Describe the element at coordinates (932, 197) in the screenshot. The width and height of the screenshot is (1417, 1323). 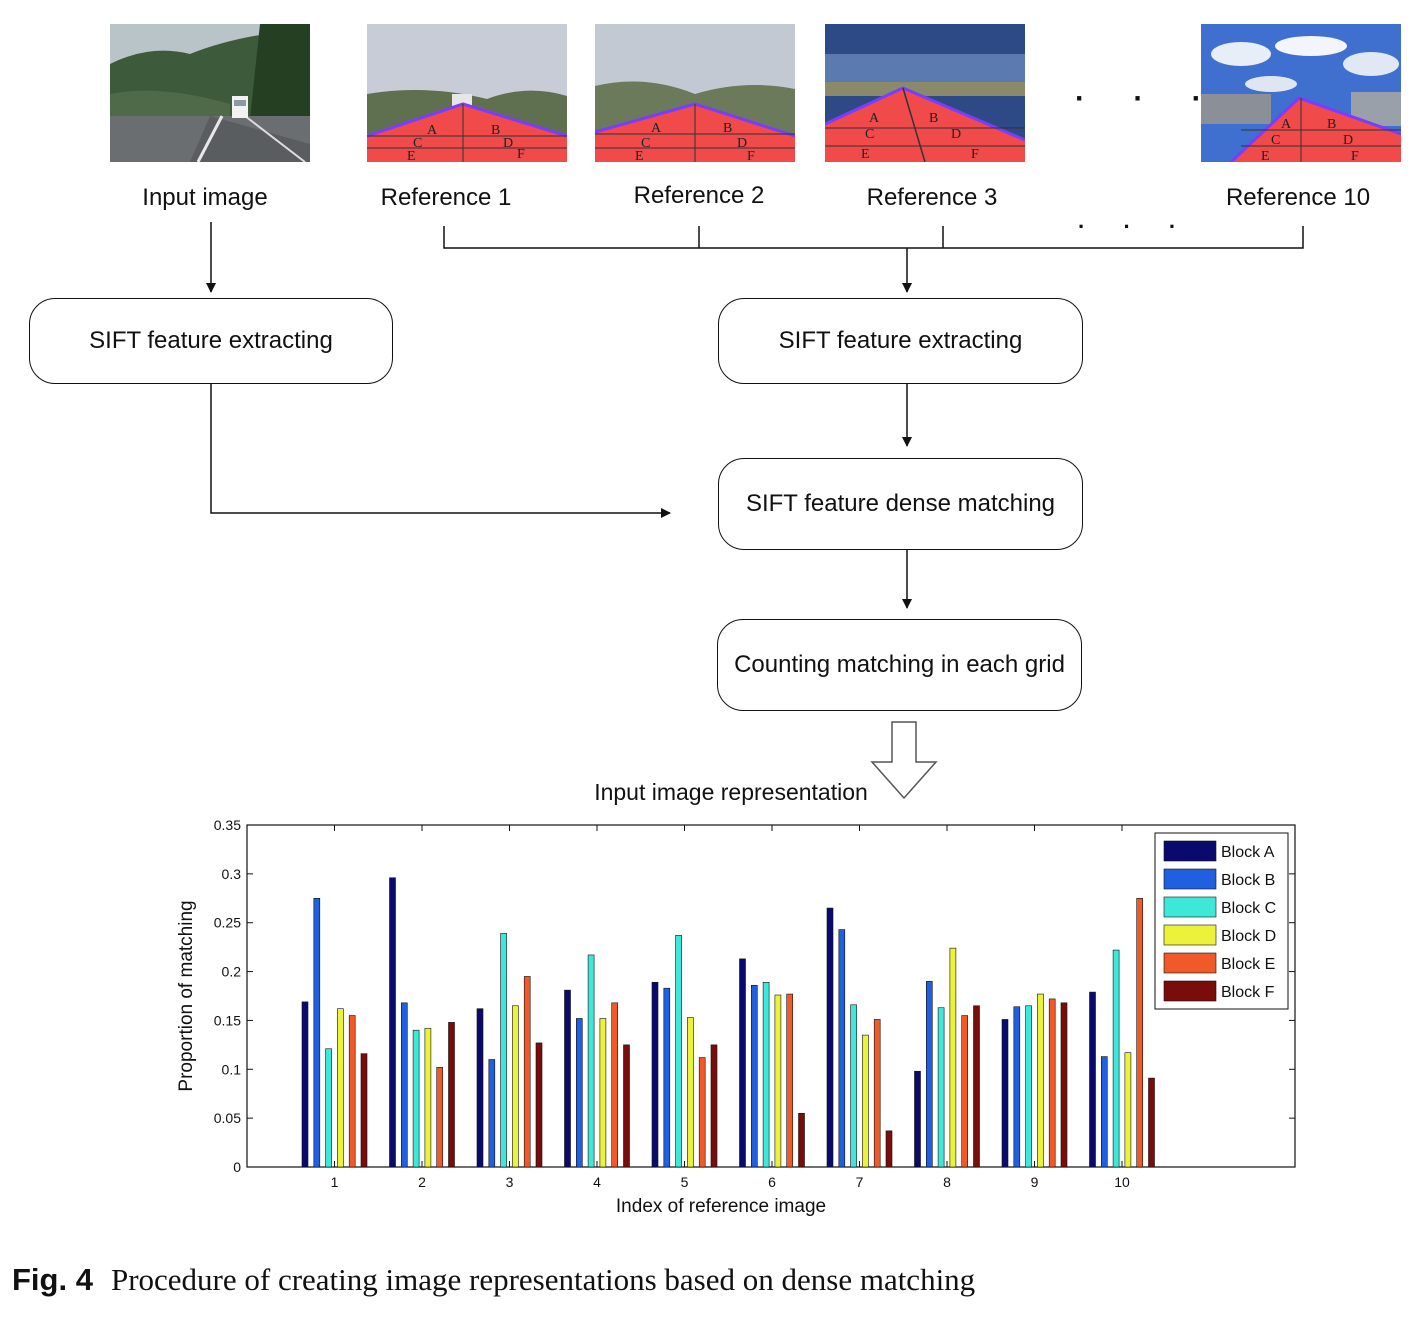
I see `reference-label-3: Reference 3` at that location.